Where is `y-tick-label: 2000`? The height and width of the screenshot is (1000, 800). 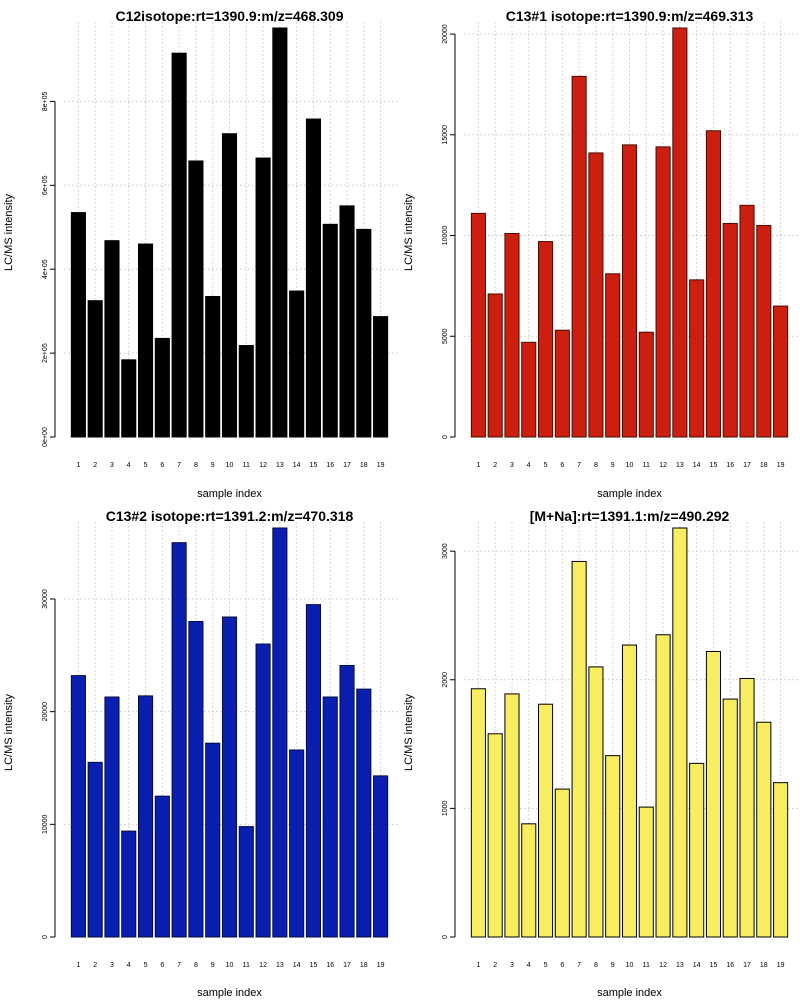
y-tick-label: 2000 is located at coordinates (445, 680).